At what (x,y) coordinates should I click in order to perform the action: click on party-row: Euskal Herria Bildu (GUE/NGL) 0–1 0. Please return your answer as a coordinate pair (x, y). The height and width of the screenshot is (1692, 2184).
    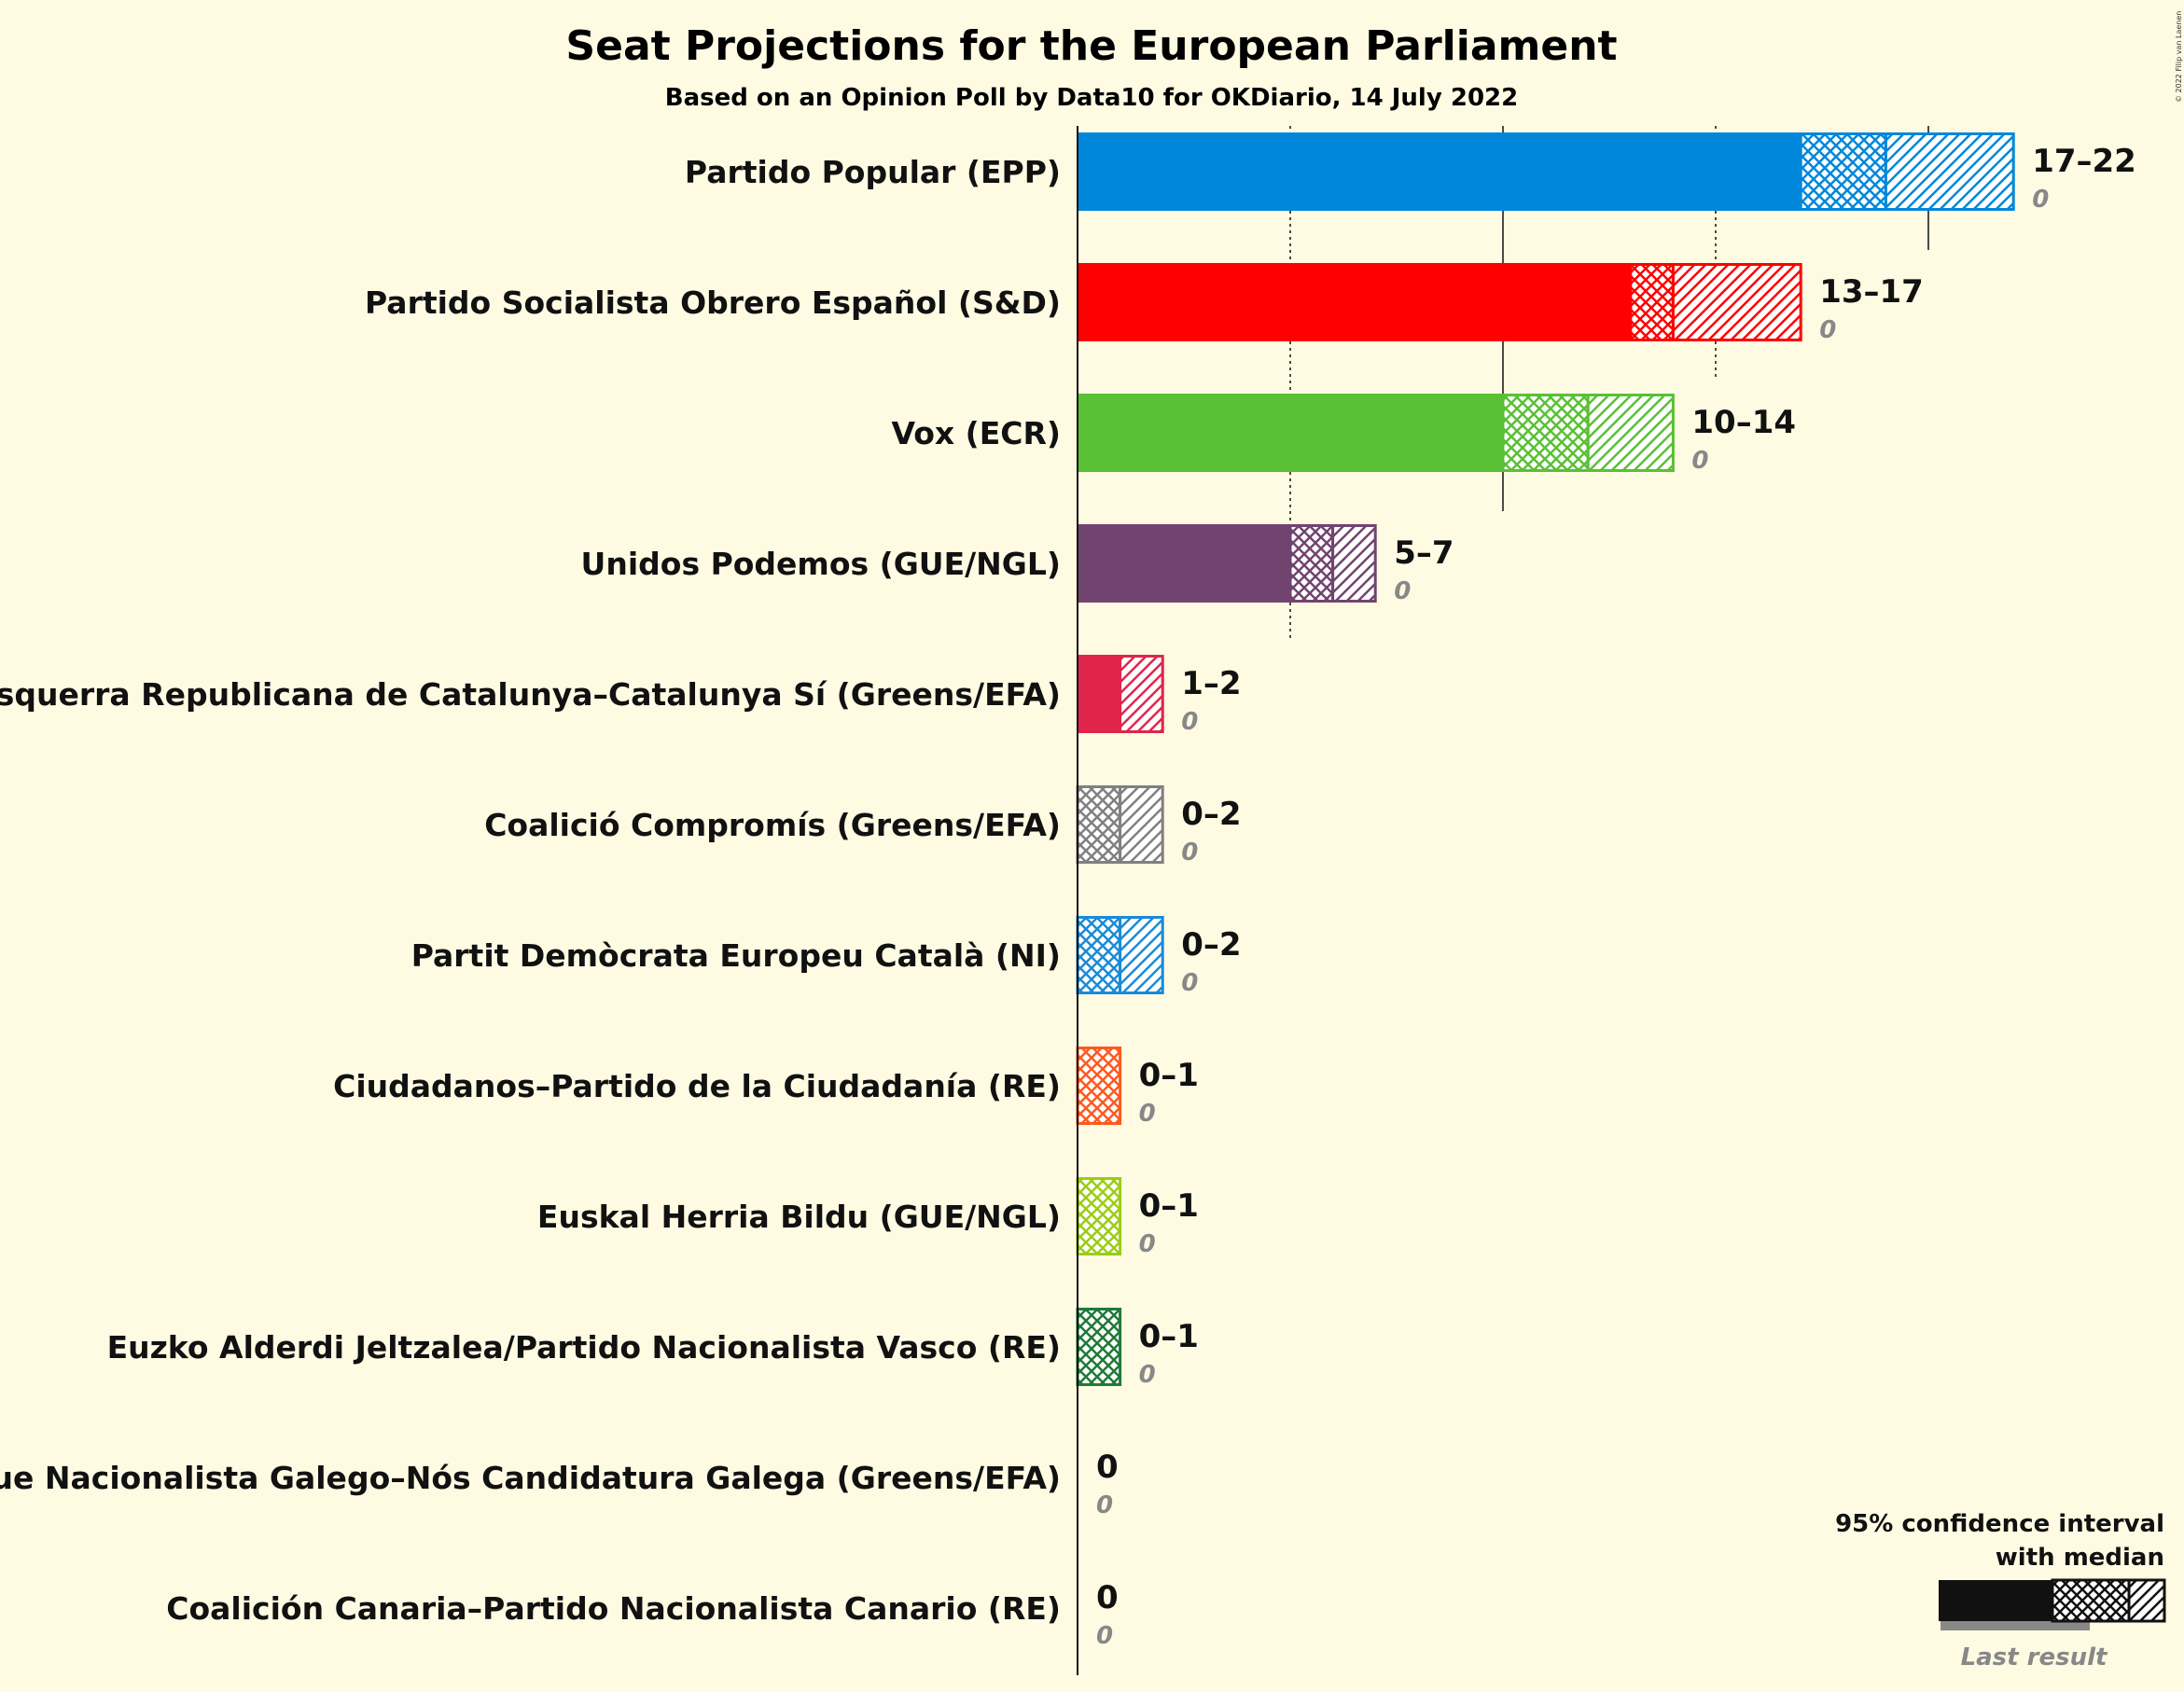
    Looking at the image, I should click on (868, 1217).